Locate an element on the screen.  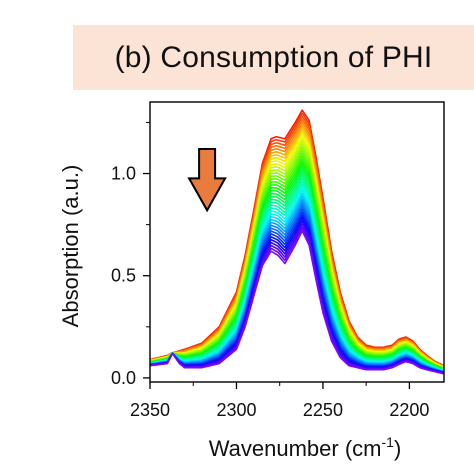
x-axis-label: Wavenumber (cm-1) is located at coordinates (305, 447).